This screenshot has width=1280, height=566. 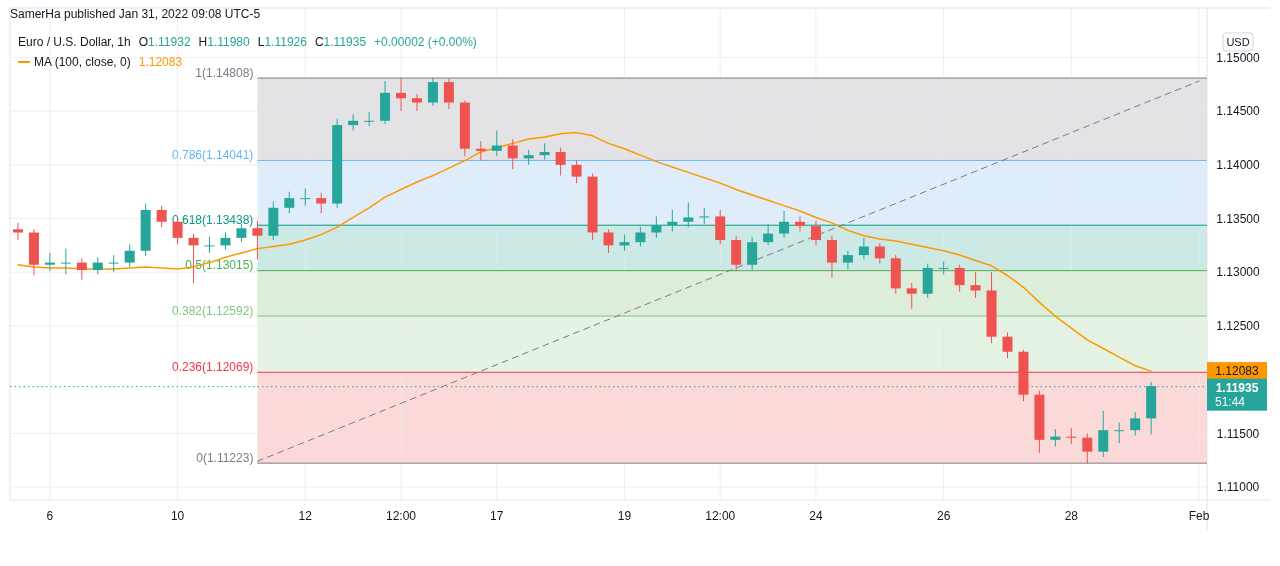 What do you see at coordinates (212, 155) in the screenshot?
I see `ref-line-label: 0.786(1.14041)` at bounding box center [212, 155].